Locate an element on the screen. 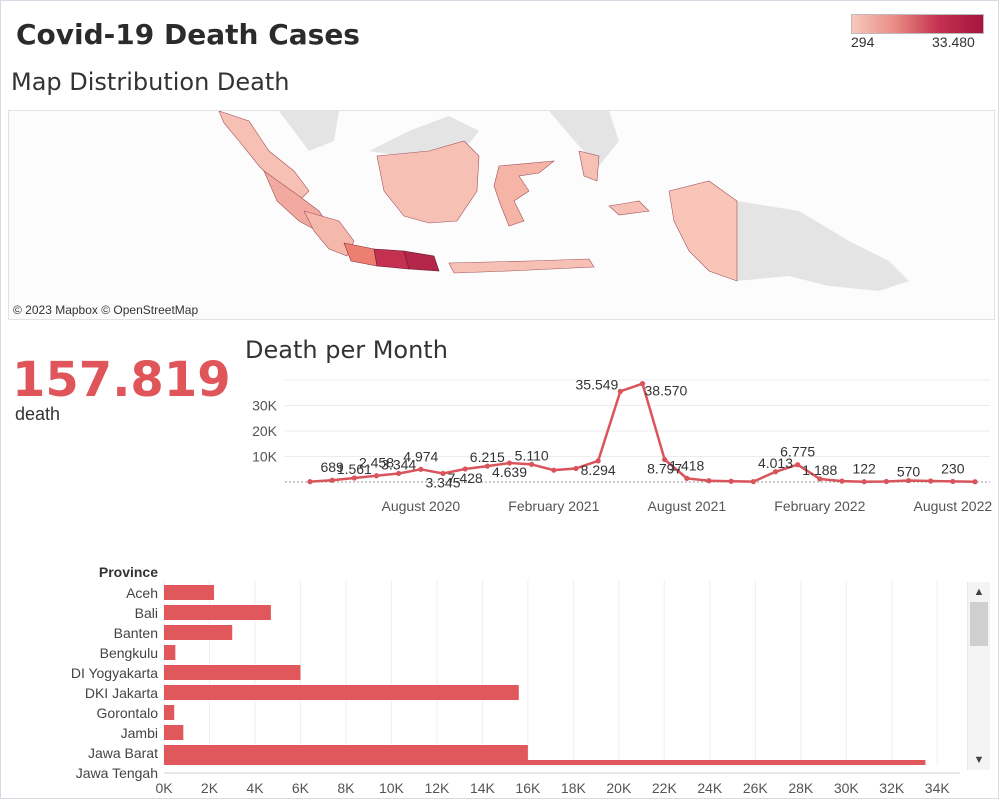 The height and width of the screenshot is (799, 999). land-malaysia is located at coordinates (309, 131).